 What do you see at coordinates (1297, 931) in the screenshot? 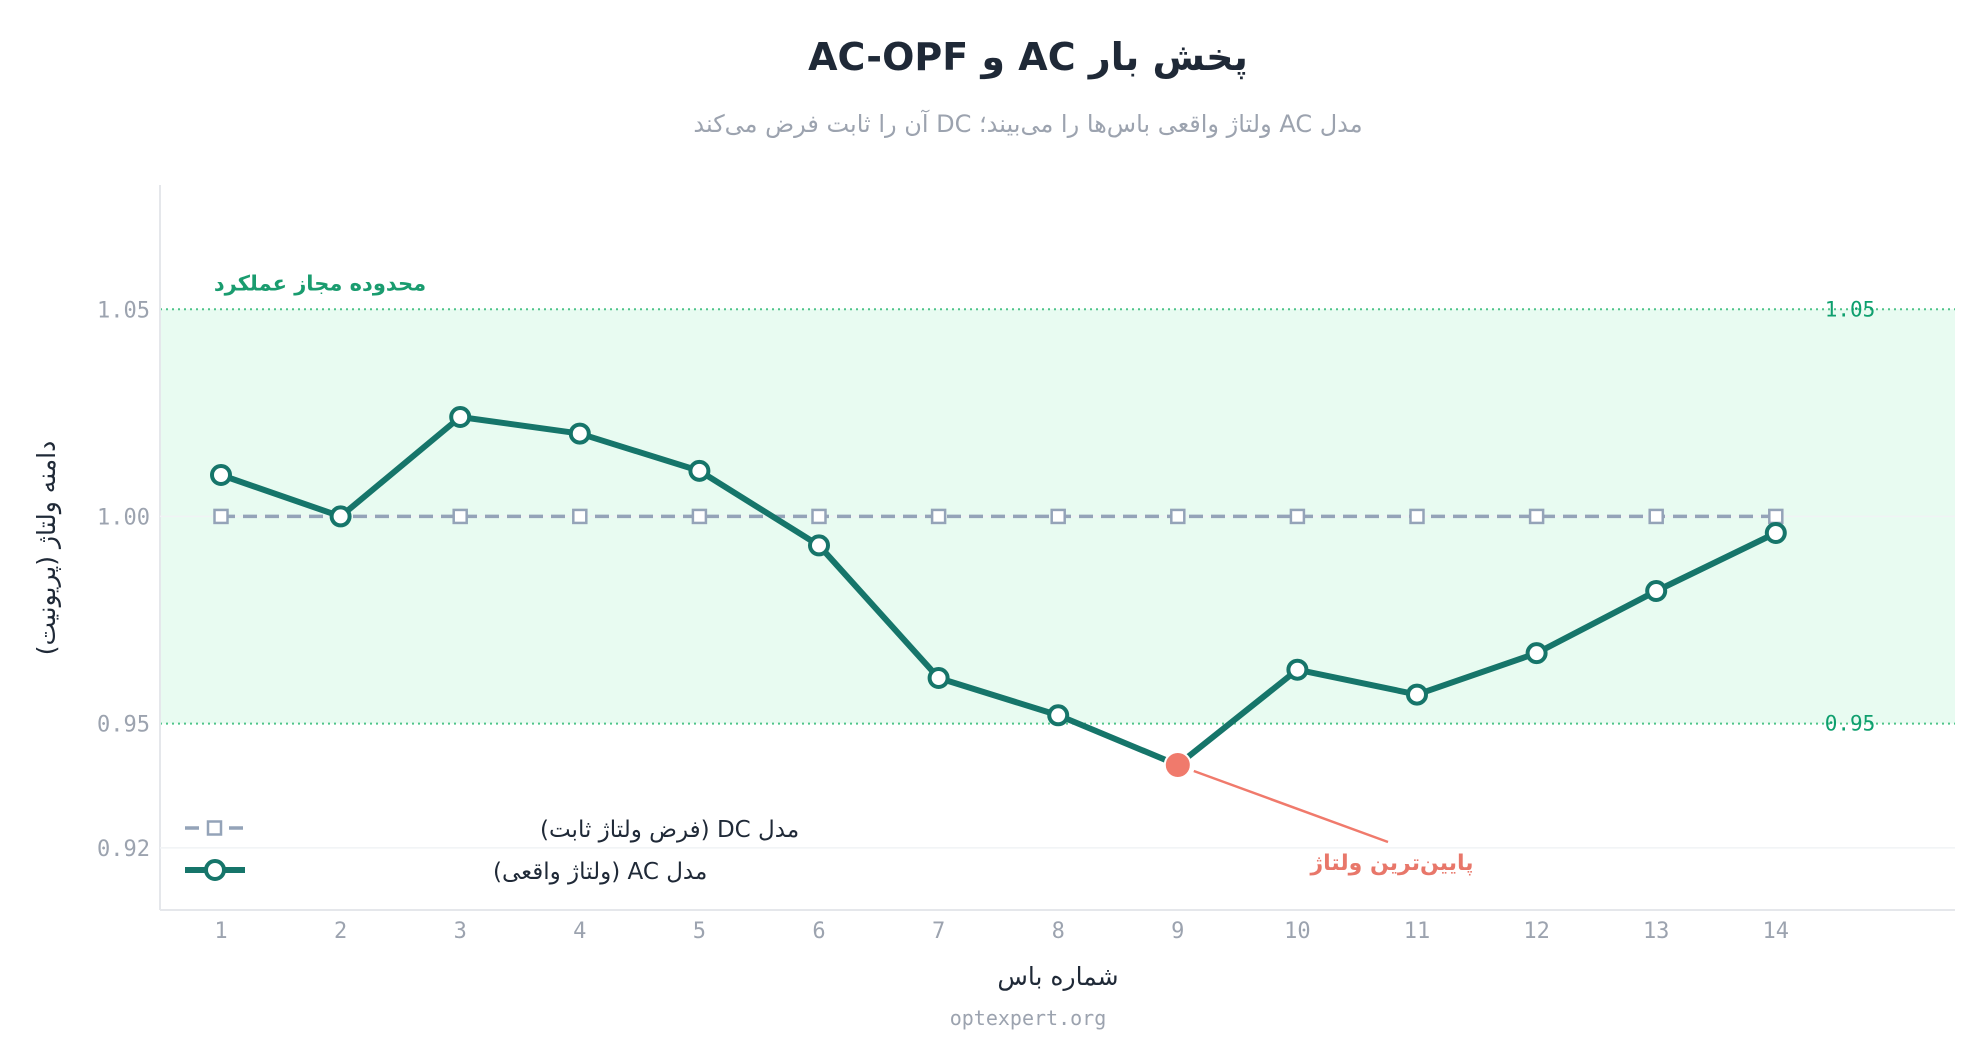
I see `x-tick-label: 10` at bounding box center [1297, 931].